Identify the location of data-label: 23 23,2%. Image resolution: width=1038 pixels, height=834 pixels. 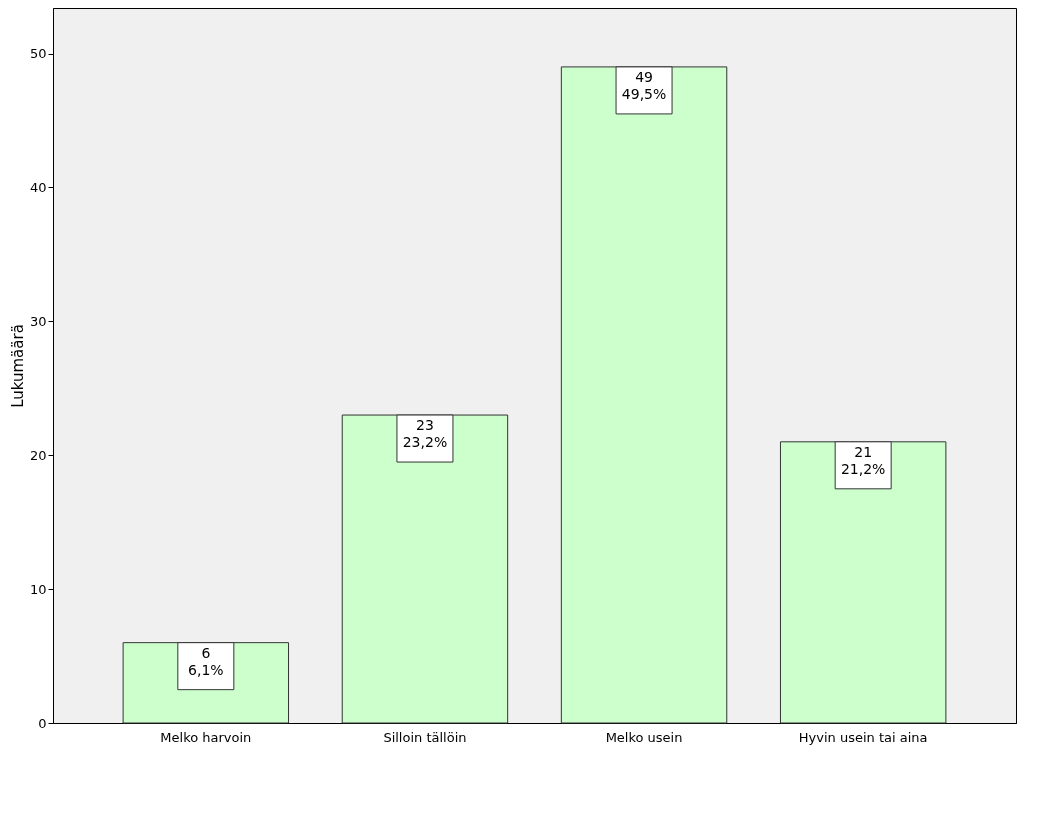
(425, 434).